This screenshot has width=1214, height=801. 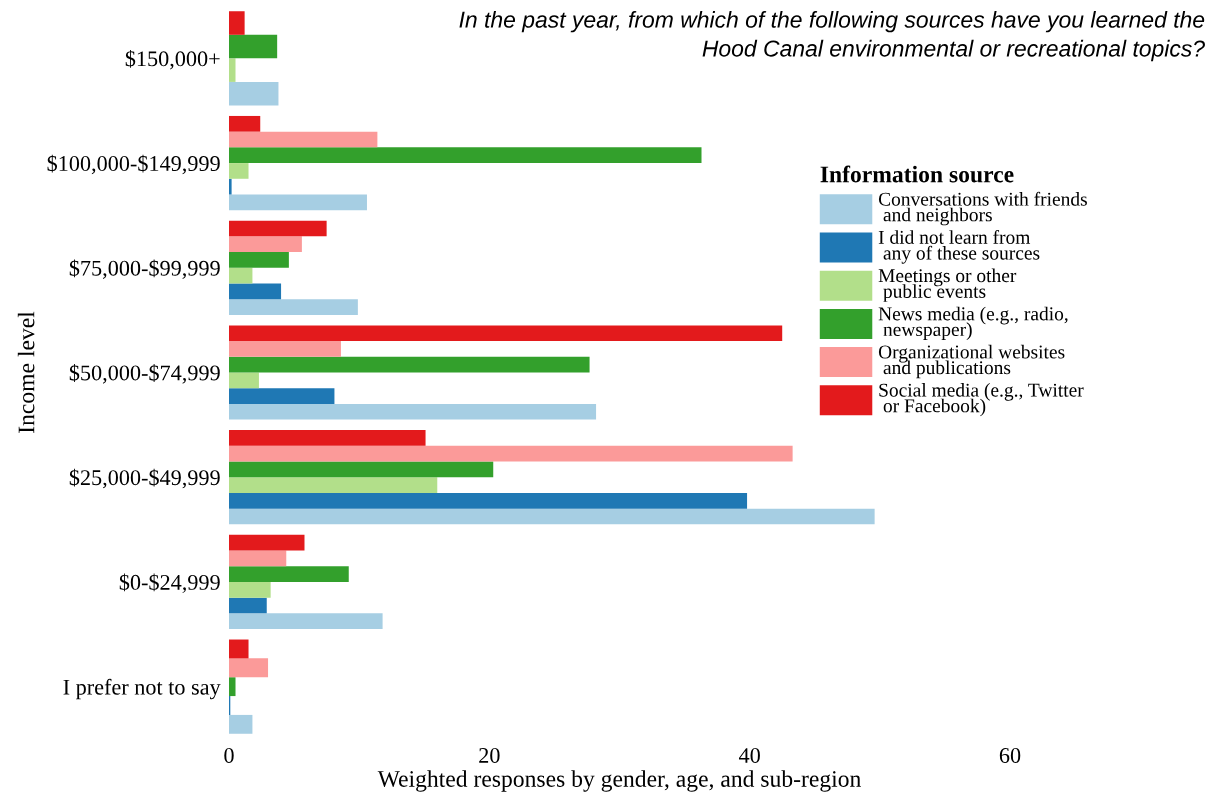 What do you see at coordinates (144, 374) in the screenshot?
I see `y-tick-label: $50,000-$74,999` at bounding box center [144, 374].